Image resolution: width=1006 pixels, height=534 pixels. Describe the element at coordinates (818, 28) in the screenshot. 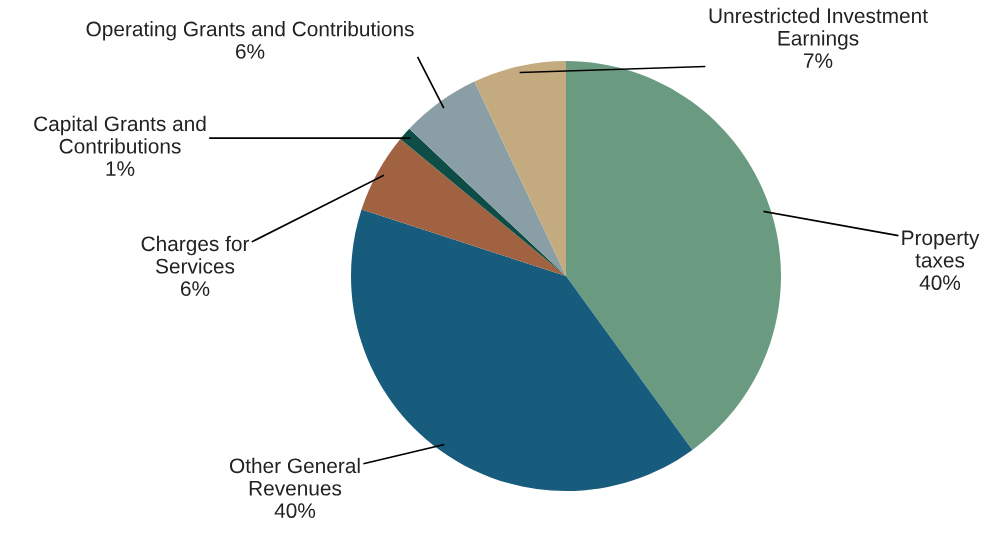

I see `slice-label: Unrestricted Investment Earnings` at that location.